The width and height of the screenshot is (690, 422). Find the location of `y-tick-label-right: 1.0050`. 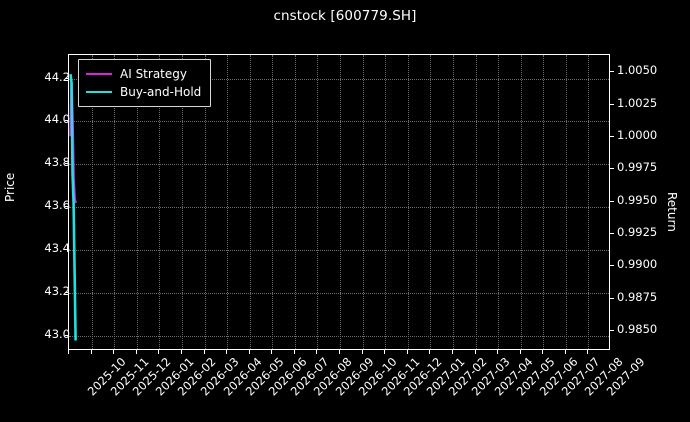

y-tick-label-right: 1.0050 is located at coordinates (637, 70).